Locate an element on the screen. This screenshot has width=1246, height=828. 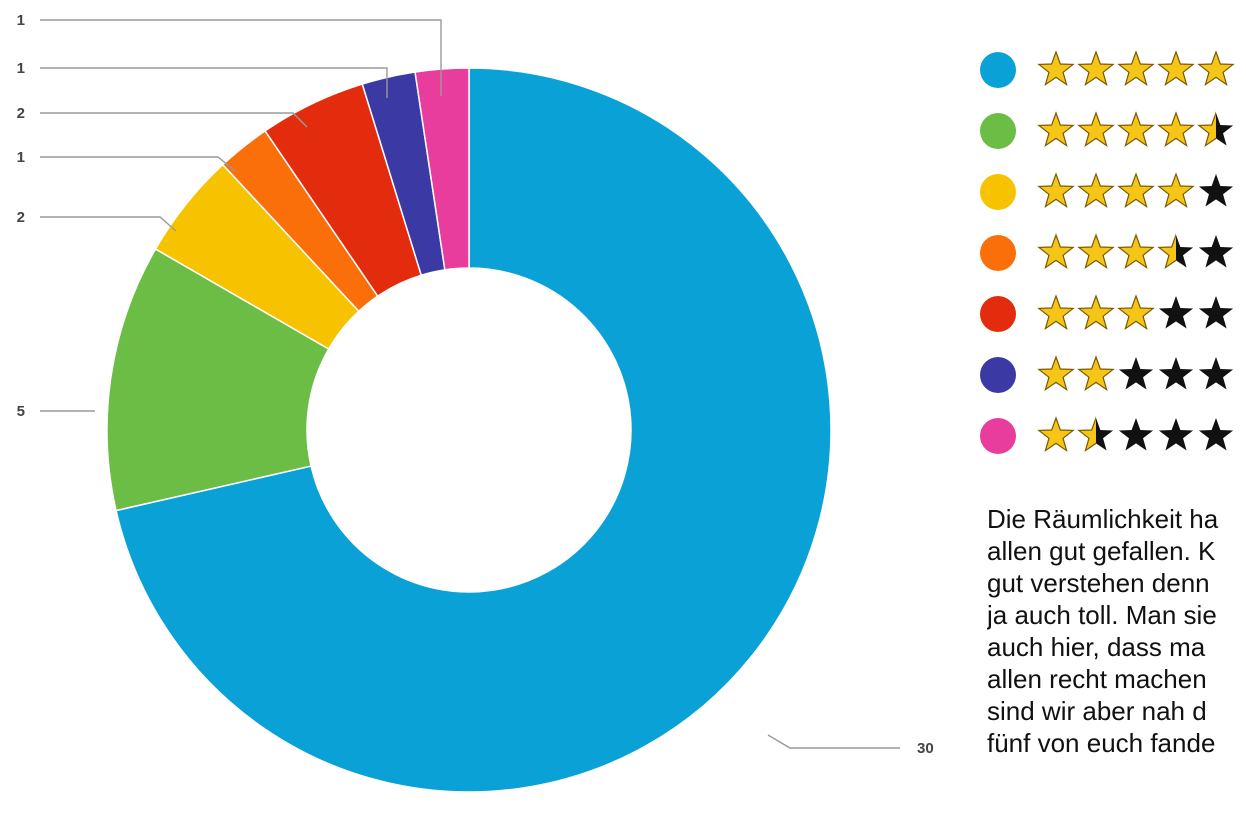
comment-line: allen gut gefallen. K is located at coordinates (1101, 551).